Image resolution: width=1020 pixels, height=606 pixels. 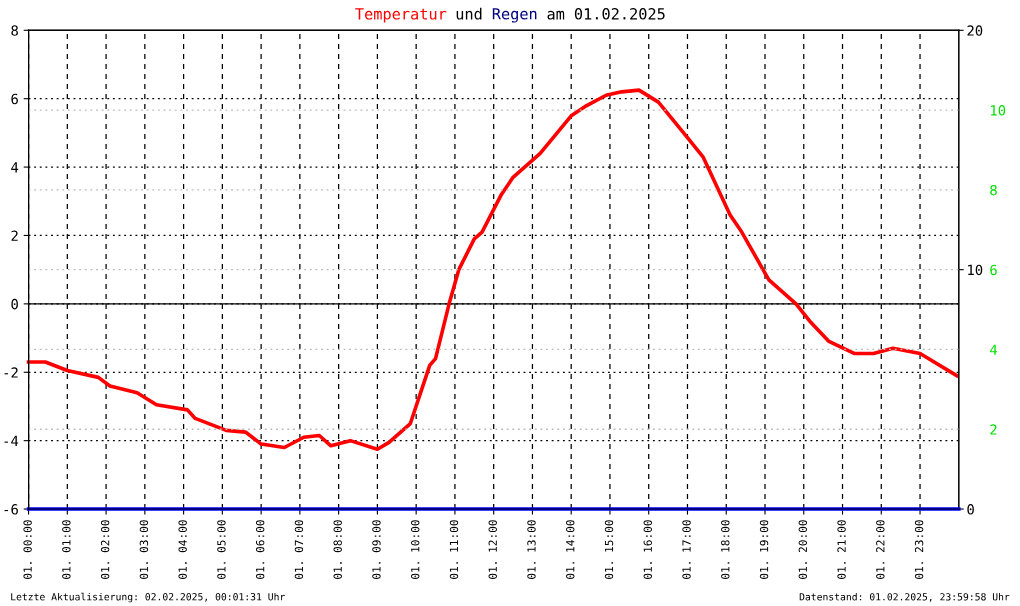 What do you see at coordinates (686, 549) in the screenshot?
I see `x-tick-label: 01. 17:00` at bounding box center [686, 549].